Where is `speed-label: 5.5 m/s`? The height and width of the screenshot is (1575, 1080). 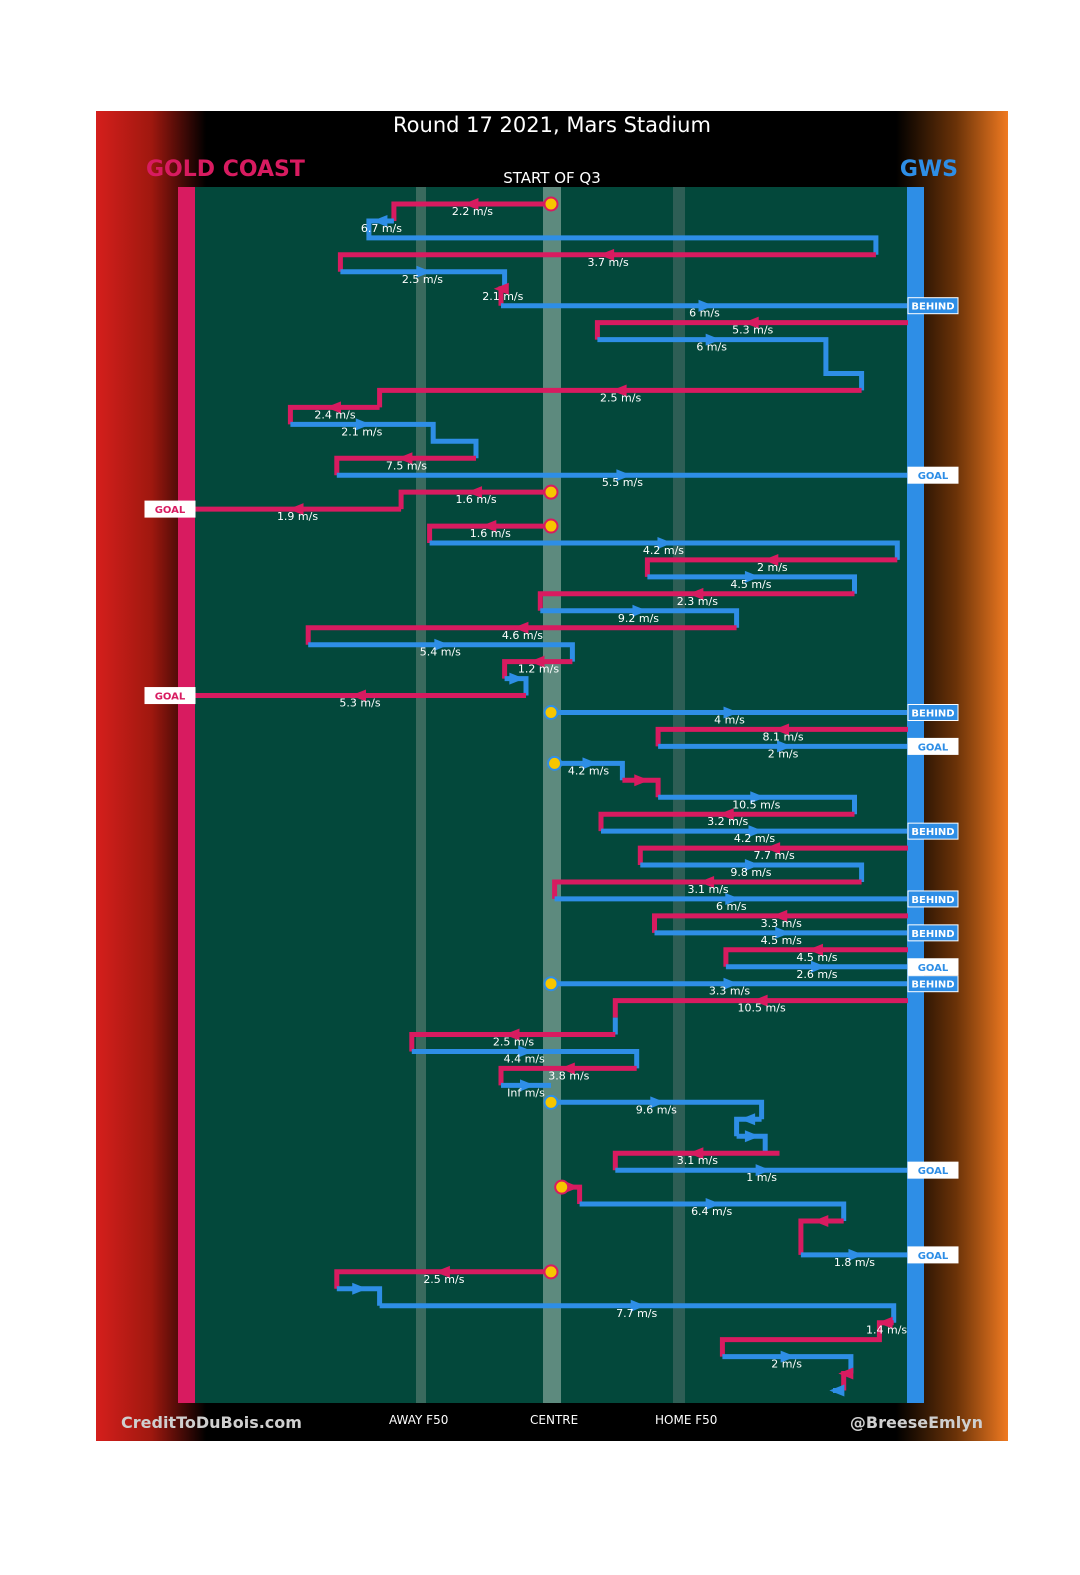
speed-label: 5.5 m/s is located at coordinates (622, 482).